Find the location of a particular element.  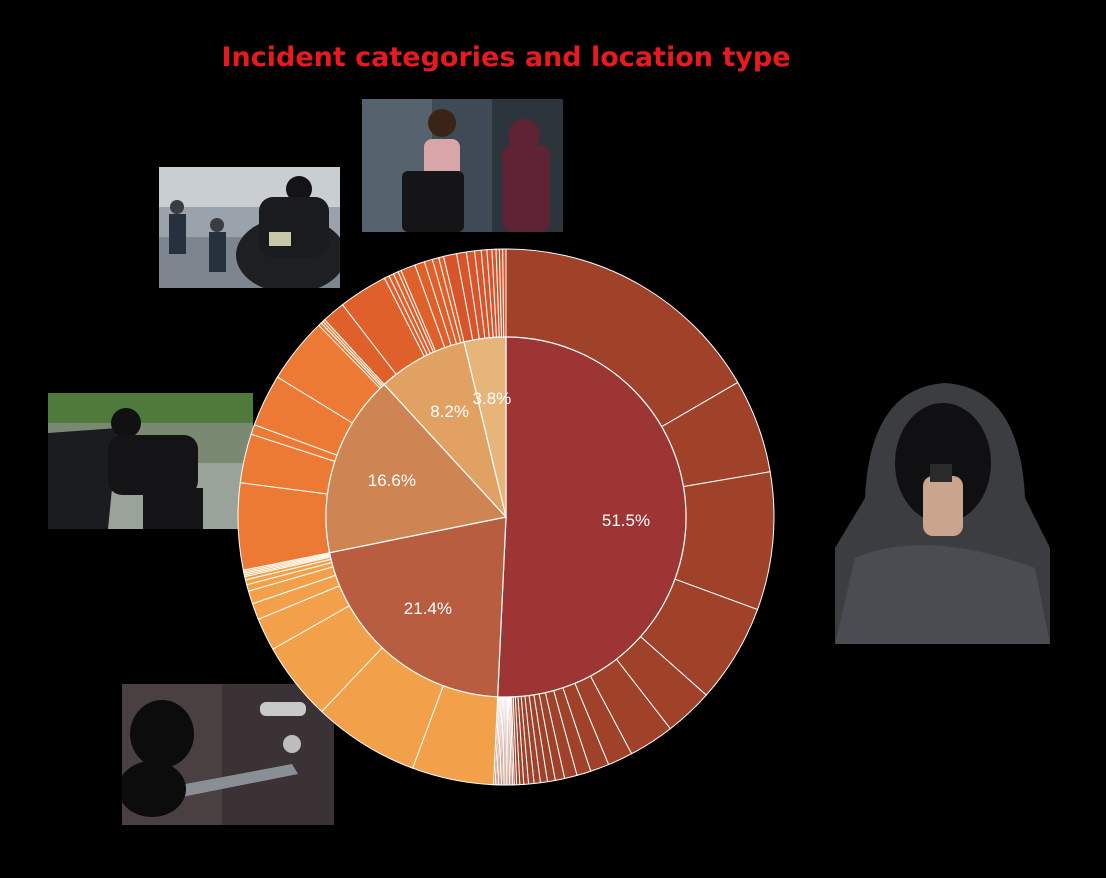

hooded-gunman-photo is located at coordinates (942, 511).